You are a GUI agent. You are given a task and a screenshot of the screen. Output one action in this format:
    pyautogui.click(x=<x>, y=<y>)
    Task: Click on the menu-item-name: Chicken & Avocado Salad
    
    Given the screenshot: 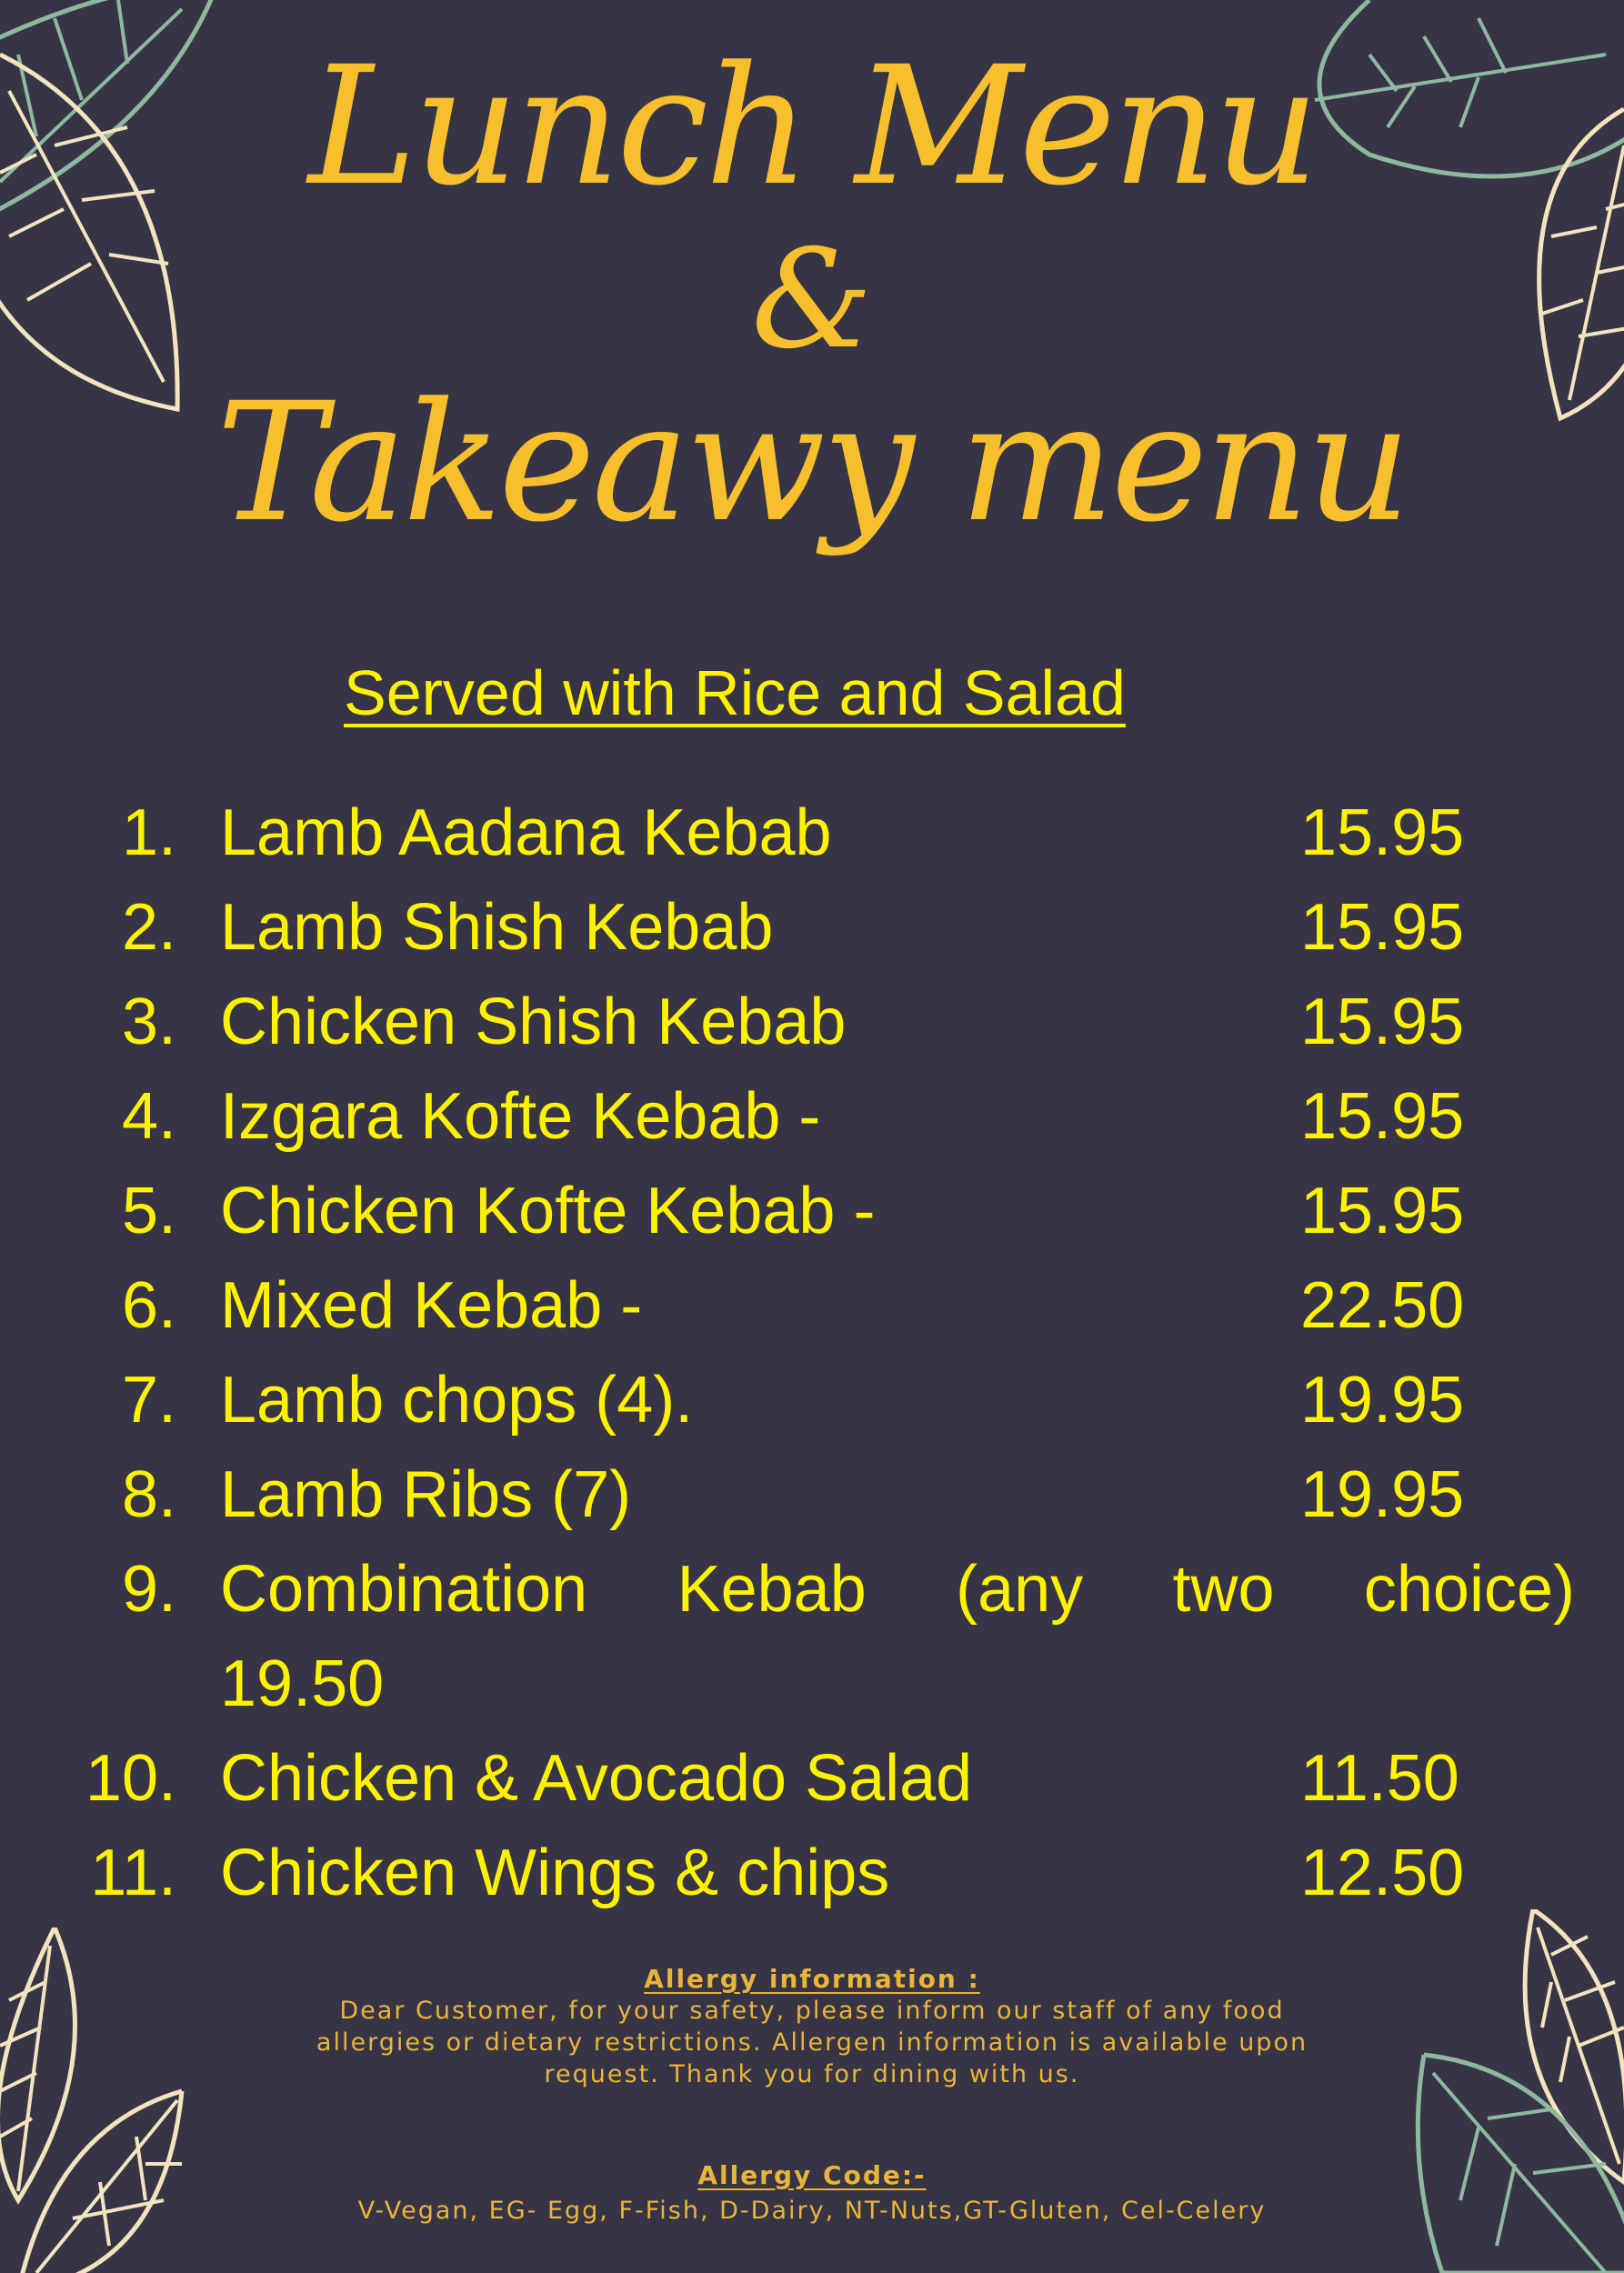 What is the action you would take?
    pyautogui.click(x=596, y=1778)
    